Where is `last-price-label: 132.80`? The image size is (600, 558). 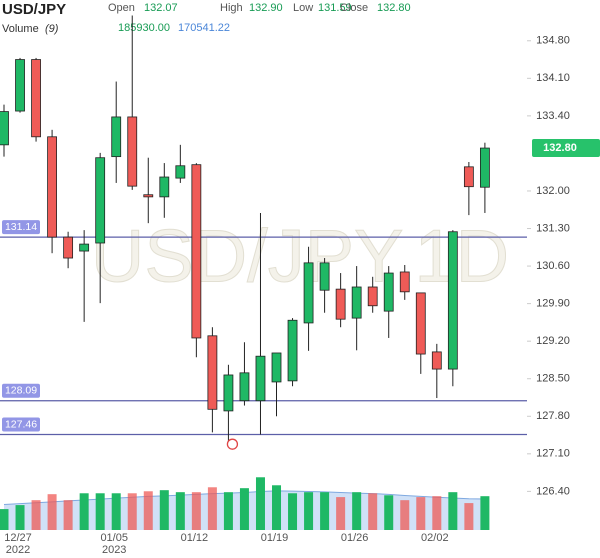 last-price-label: 132.80 is located at coordinates (560, 148).